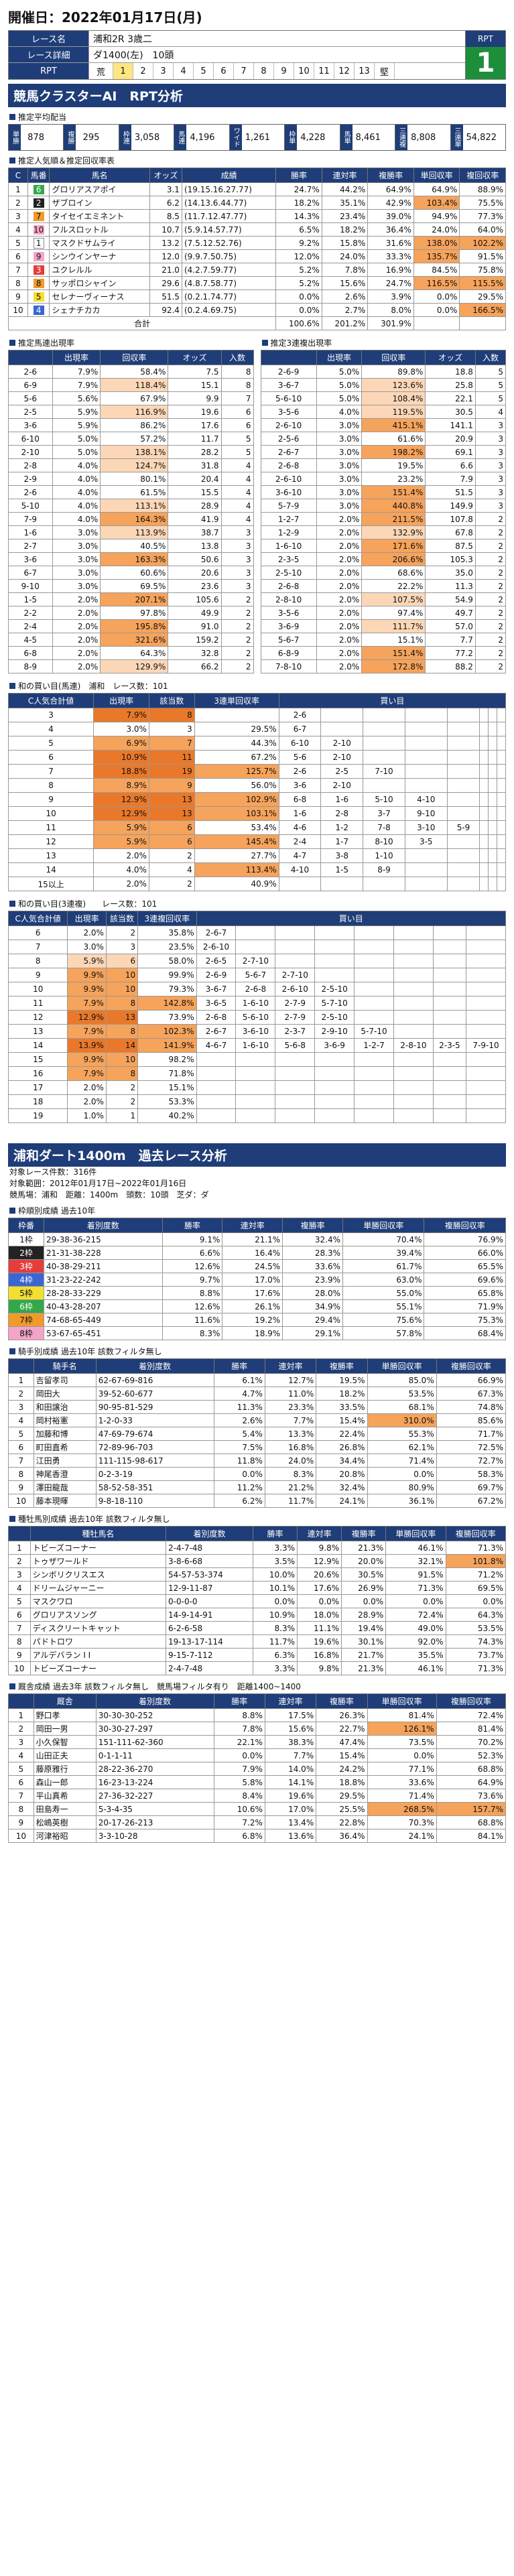 Image resolution: width=514 pixels, height=2576 pixels. What do you see at coordinates (436, 203) in the screenshot?
I see `win-return: 103.4%` at bounding box center [436, 203].